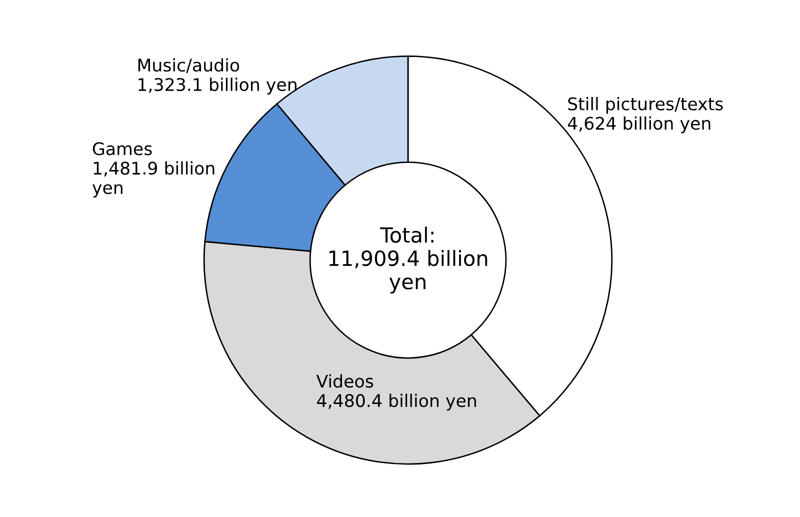  What do you see at coordinates (639, 125) in the screenshot?
I see `data-label: 4,624 billion yen` at bounding box center [639, 125].